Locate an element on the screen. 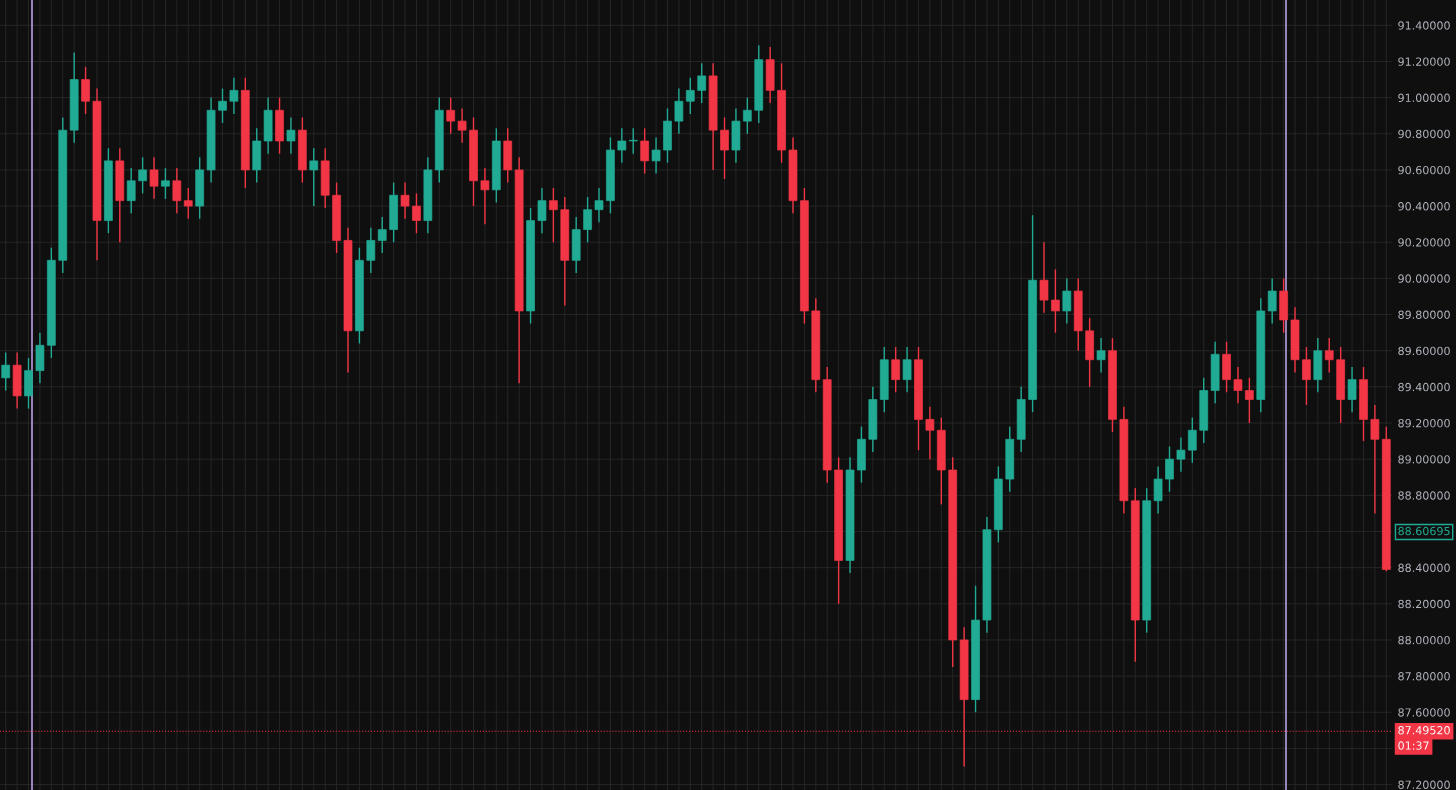  y-tick-label: 90.40000 is located at coordinates (1424, 206).